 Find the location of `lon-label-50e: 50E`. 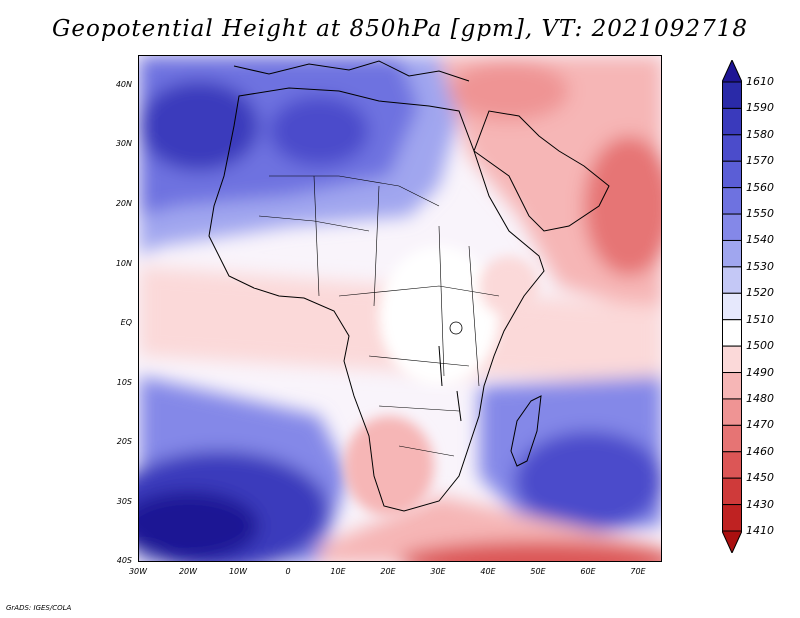

lon-label-50e: 50E is located at coordinates (538, 571).